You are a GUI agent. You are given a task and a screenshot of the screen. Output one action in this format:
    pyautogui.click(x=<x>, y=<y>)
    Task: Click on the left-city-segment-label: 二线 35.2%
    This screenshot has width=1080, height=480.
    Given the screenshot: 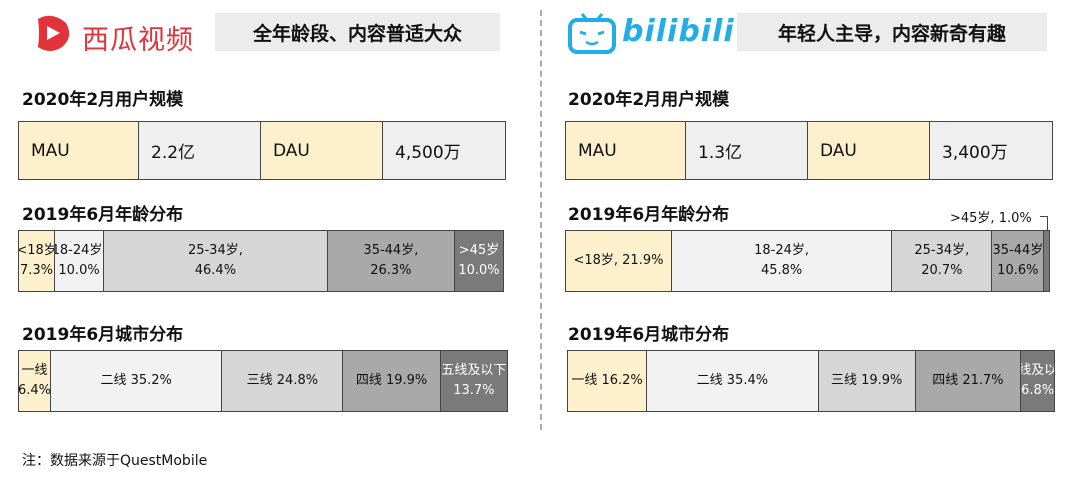 What is the action you would take?
    pyautogui.click(x=136, y=380)
    